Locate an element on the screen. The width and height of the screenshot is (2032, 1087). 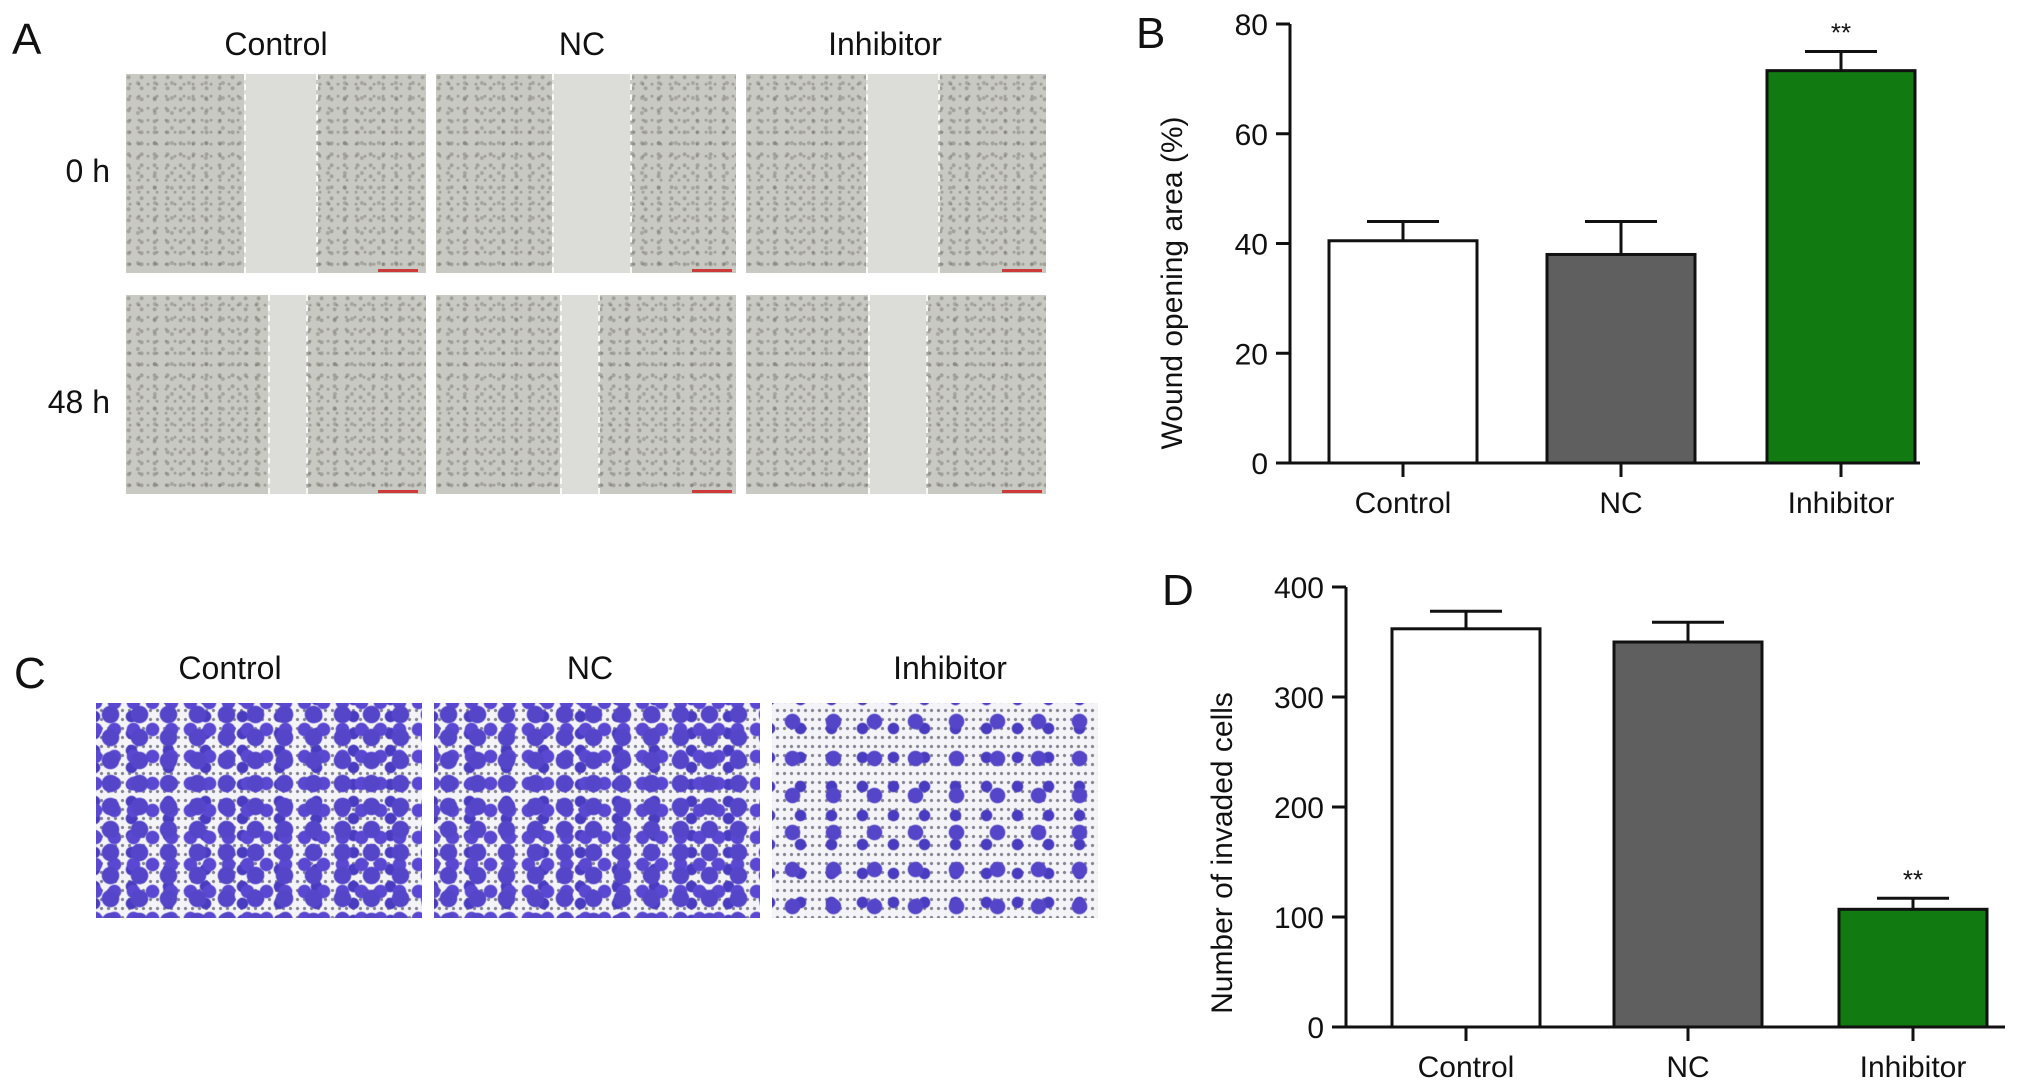
panel-a-row-label-48h: 48 h is located at coordinates (78, 402).